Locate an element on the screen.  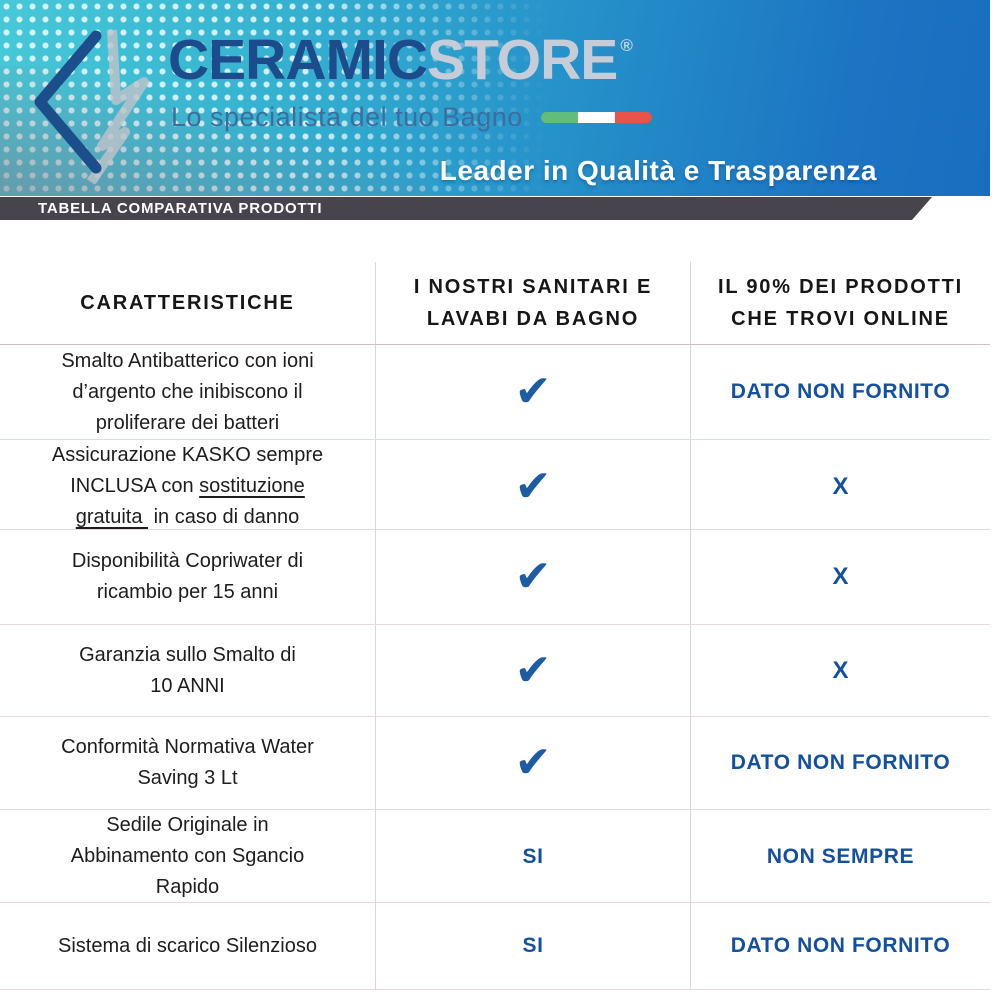
feature-line: Assicurazione KASKO sempre is located at coordinates (187, 455).